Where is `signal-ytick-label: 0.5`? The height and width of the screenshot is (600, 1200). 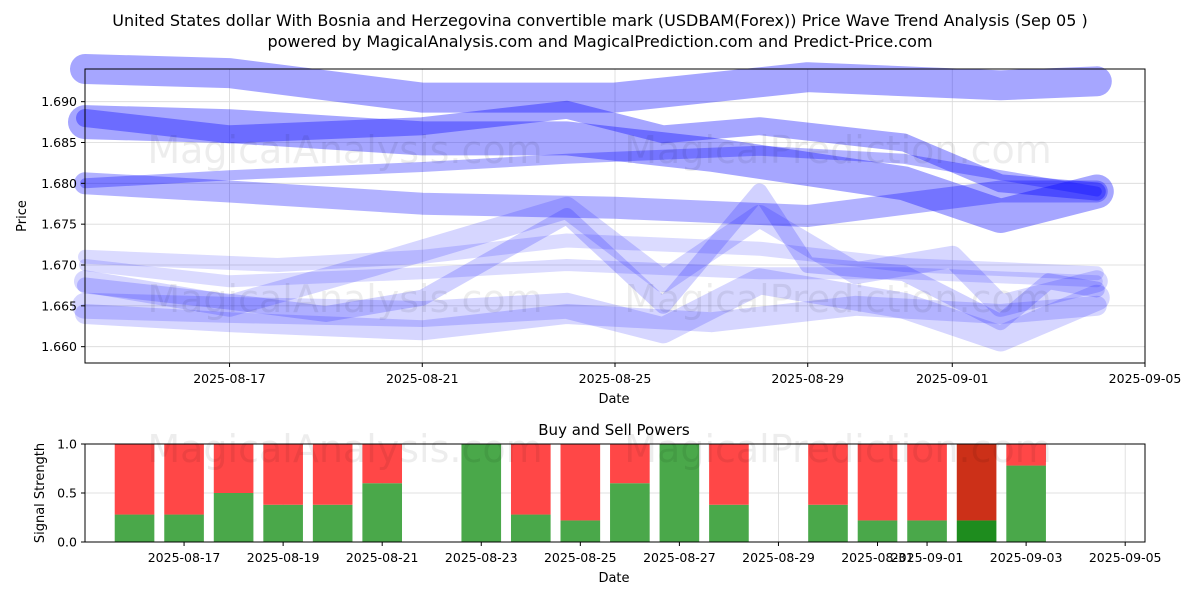 signal-ytick-label: 0.5 is located at coordinates (67, 493).